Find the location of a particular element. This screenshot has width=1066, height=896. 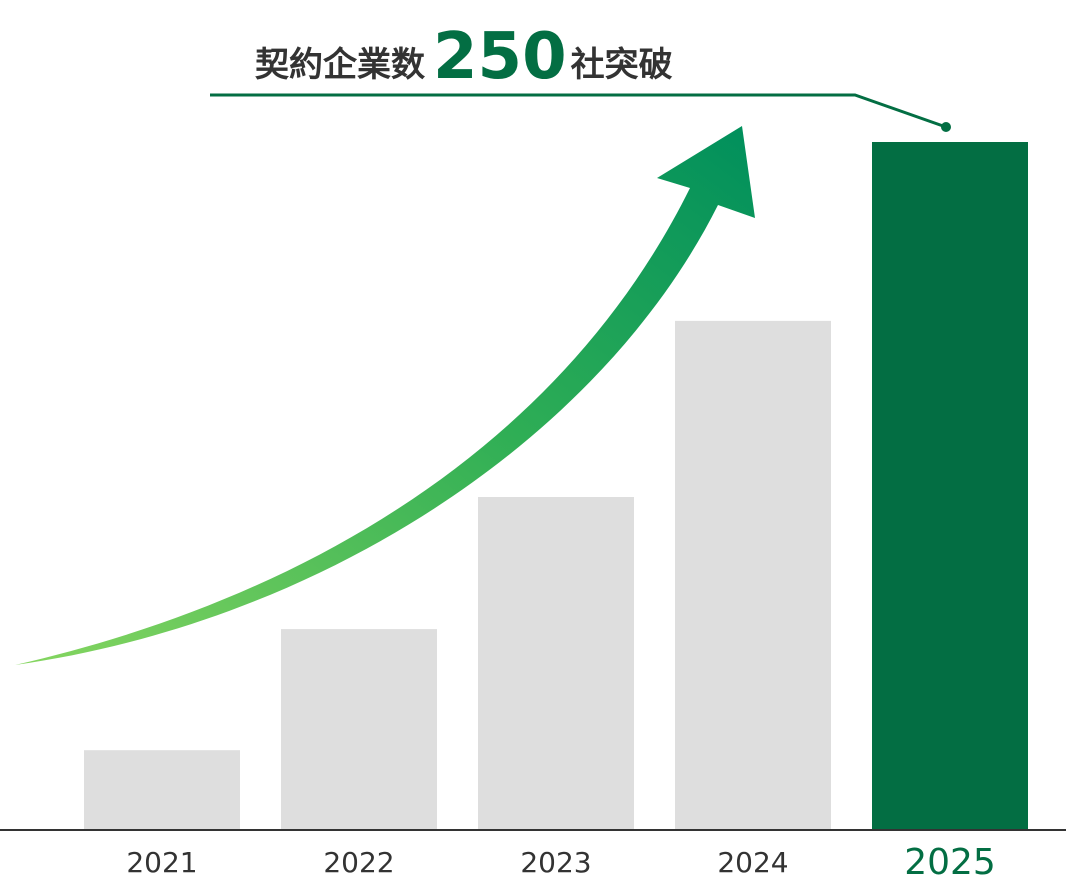

callout-line is located at coordinates (578, 111).